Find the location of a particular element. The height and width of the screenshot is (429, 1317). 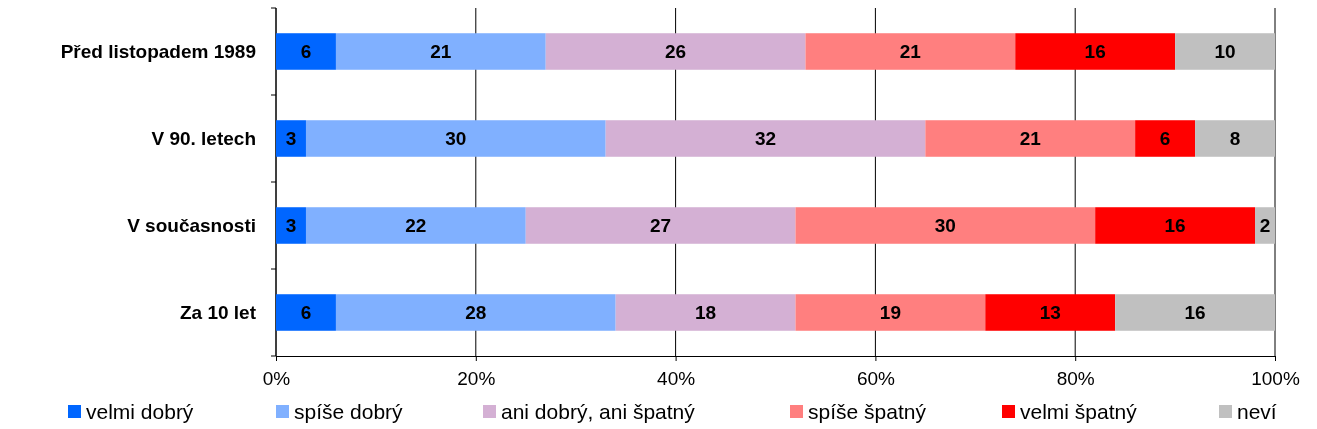

legend-label: spíše špatný is located at coordinates (867, 412).